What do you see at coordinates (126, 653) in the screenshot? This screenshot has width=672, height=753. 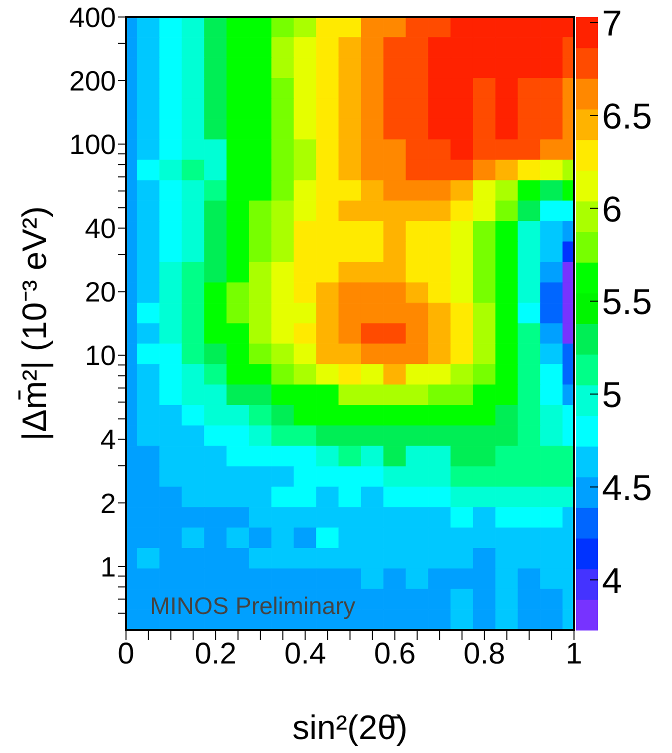 I see `x-tick-label: 0` at bounding box center [126, 653].